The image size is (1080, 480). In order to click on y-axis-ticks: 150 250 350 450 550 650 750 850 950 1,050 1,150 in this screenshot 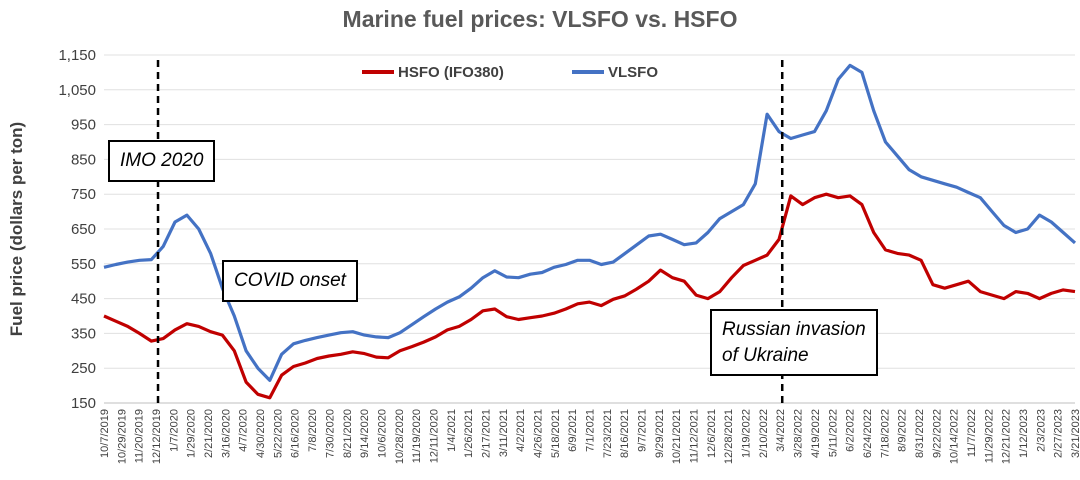, I will do `click(77, 229)`.